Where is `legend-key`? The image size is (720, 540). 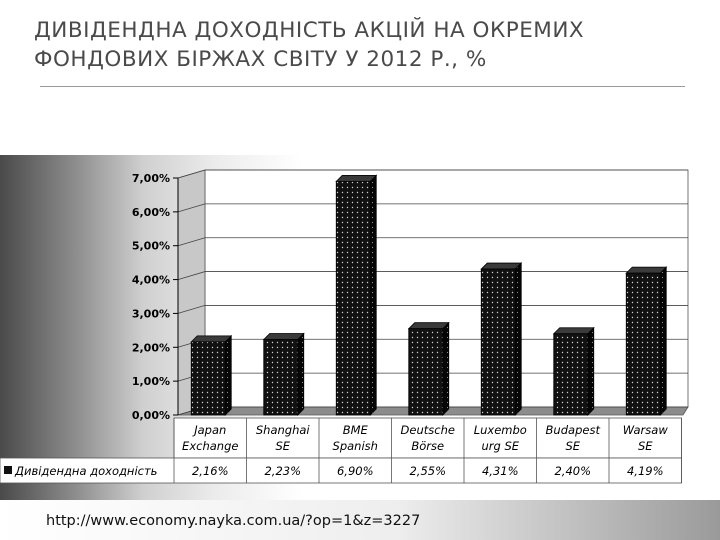
legend-key is located at coordinates (8, 470).